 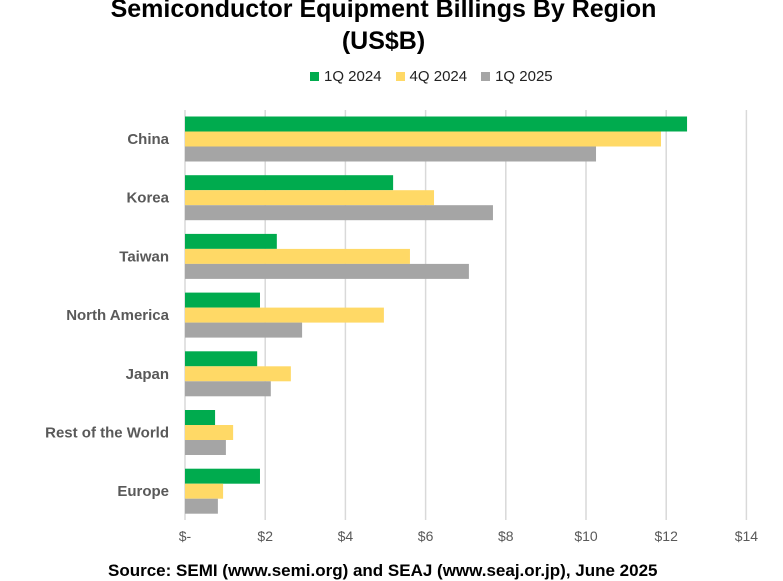 I want to click on legend-item: 1Q 2025, so click(x=517, y=76).